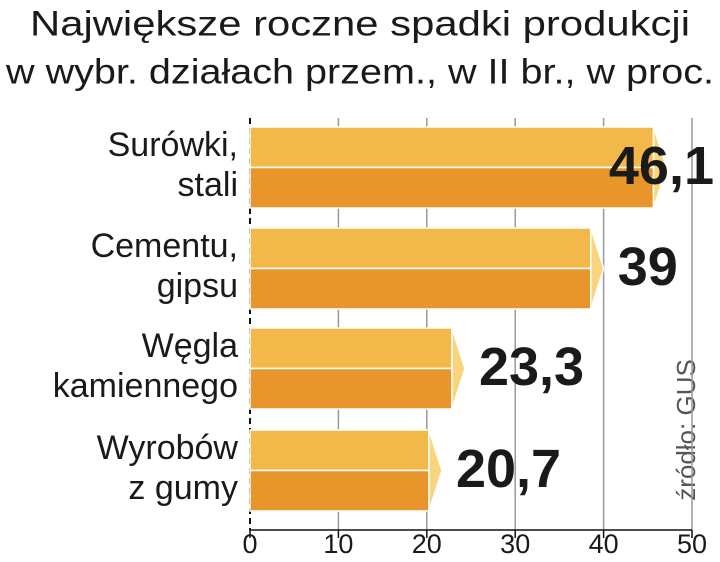  What do you see at coordinates (164, 246) in the screenshot?
I see `category-label: Cementu,` at bounding box center [164, 246].